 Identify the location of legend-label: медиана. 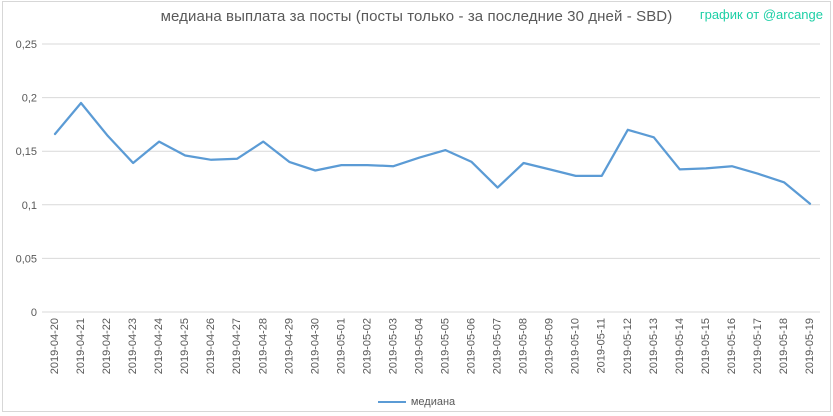
(433, 402).